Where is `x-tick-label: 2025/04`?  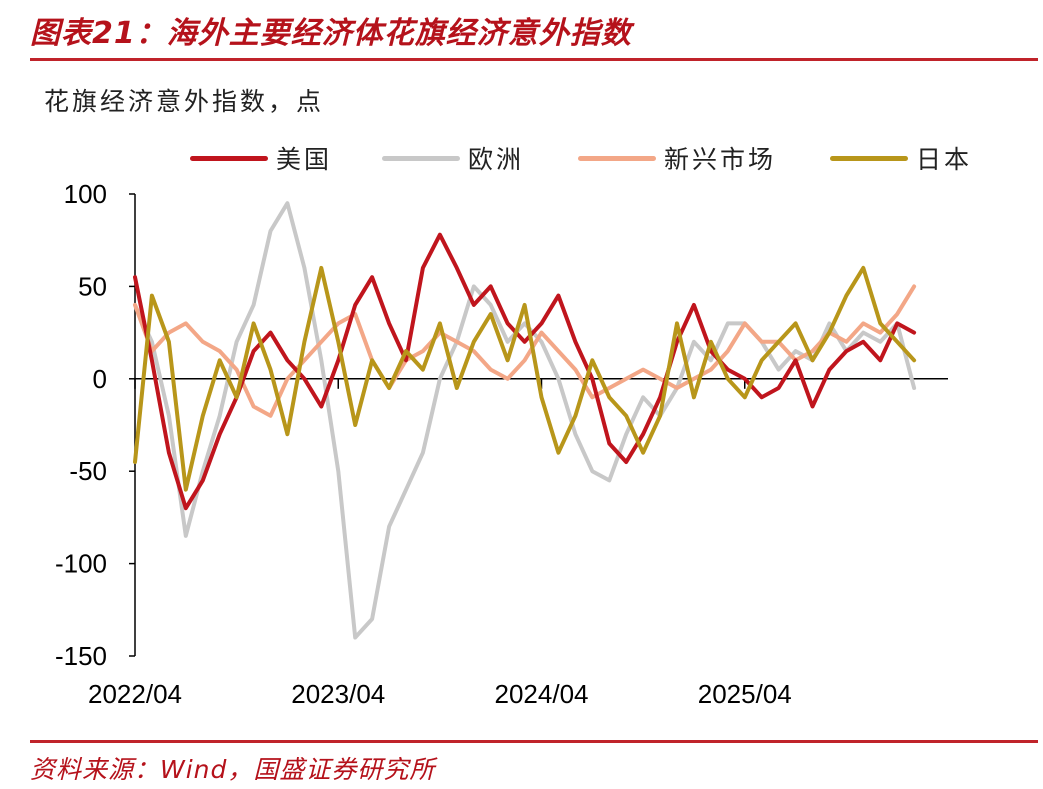
x-tick-label: 2025/04 is located at coordinates (745, 694).